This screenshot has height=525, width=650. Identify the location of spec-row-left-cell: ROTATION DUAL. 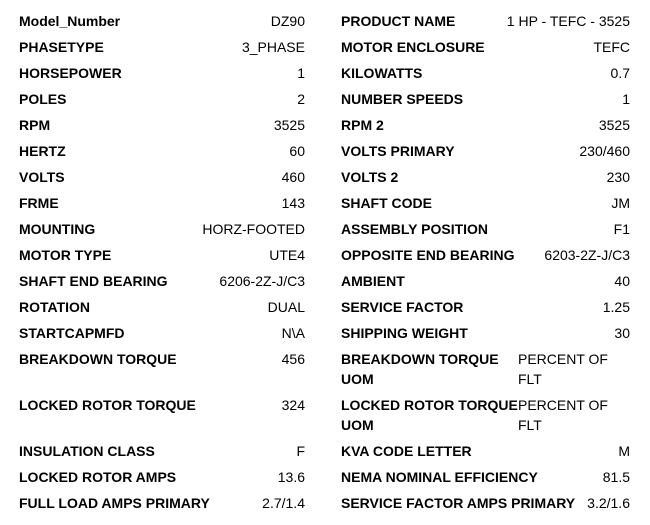
(162, 307).